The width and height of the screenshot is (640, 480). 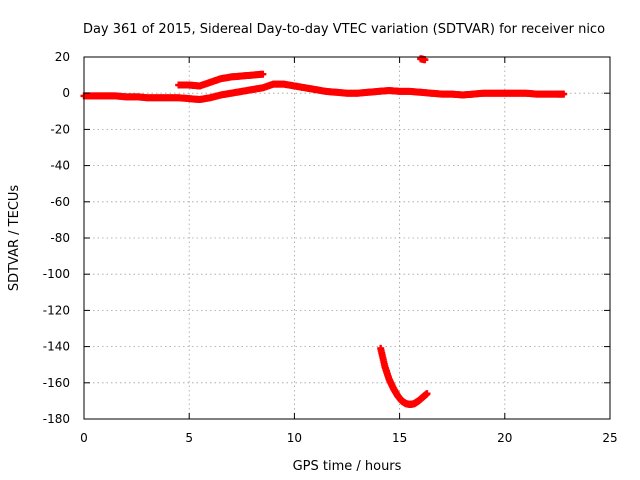 What do you see at coordinates (66, 93) in the screenshot?
I see `y-tick-label: 0` at bounding box center [66, 93].